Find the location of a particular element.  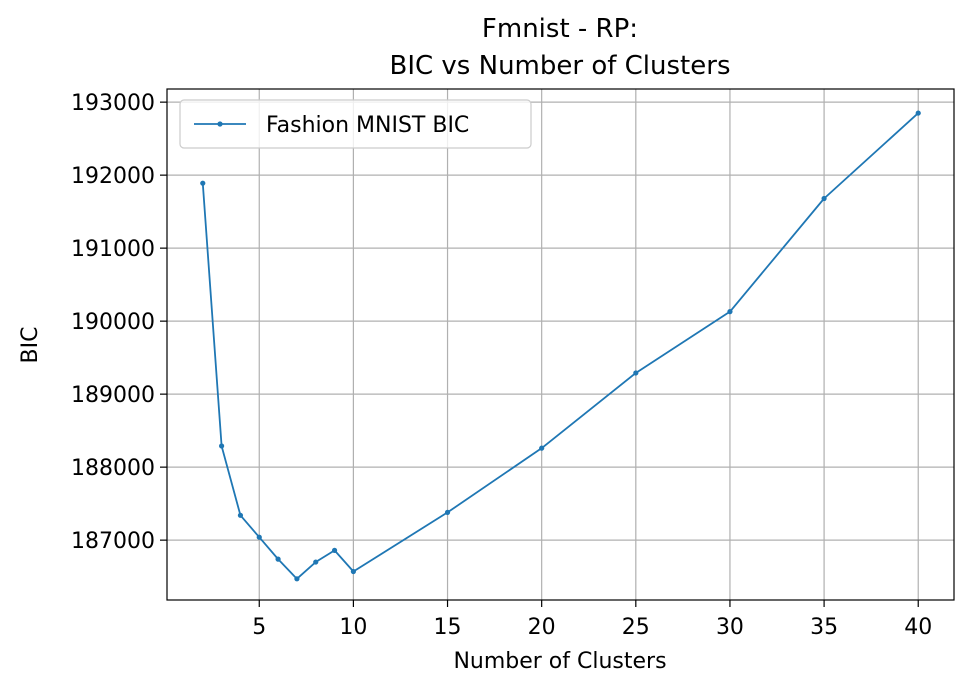

chart-title: Fmnist - RP: BIC vs Number of Clusters is located at coordinates (560, 47).